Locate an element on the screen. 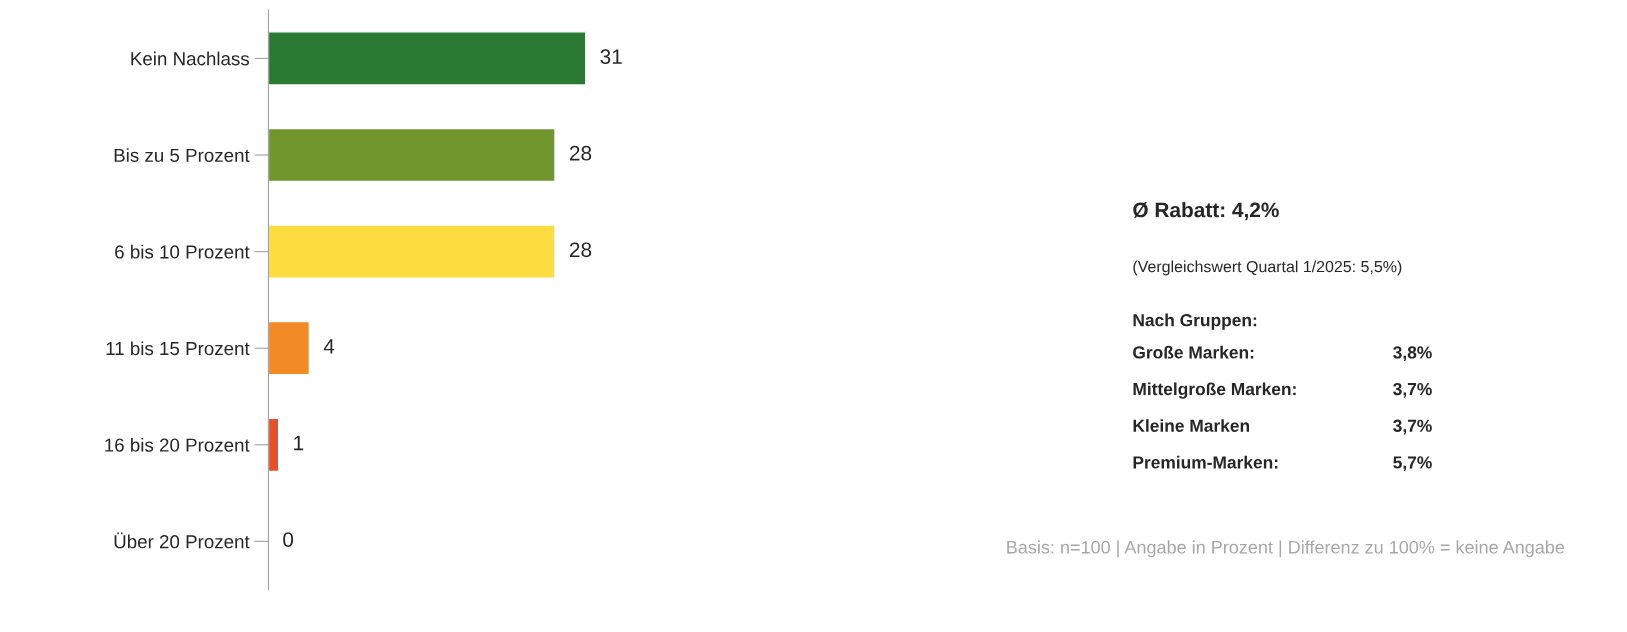 The height and width of the screenshot is (632, 1627). text: Kleine Marken is located at coordinates (1191, 425).